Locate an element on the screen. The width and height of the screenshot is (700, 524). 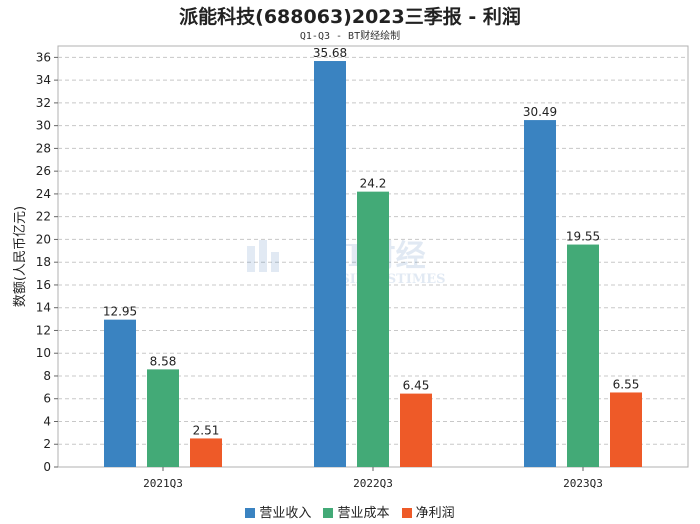
data-label: 6.55 is located at coordinates (626, 384).